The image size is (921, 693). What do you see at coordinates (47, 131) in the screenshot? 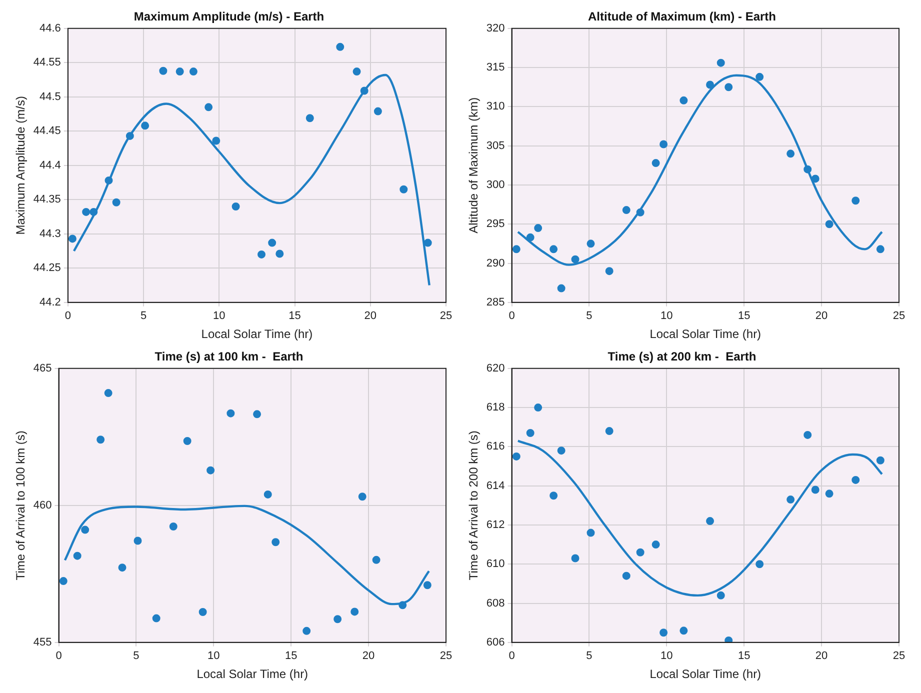
I see `y-tick-label: 44.45` at bounding box center [47, 131].